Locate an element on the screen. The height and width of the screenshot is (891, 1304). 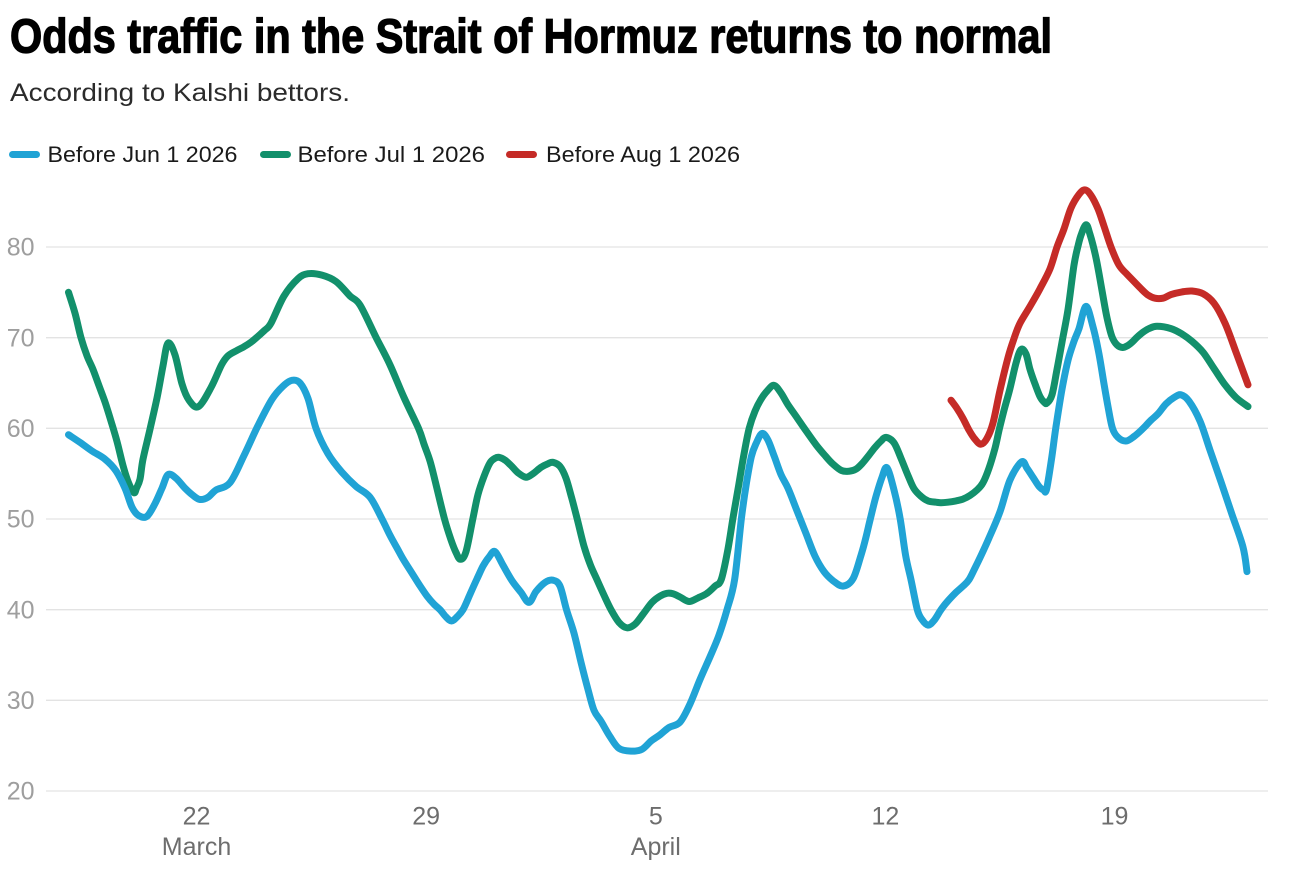
svg-text: According to Kalshi bettors. is located at coordinates (180, 93).